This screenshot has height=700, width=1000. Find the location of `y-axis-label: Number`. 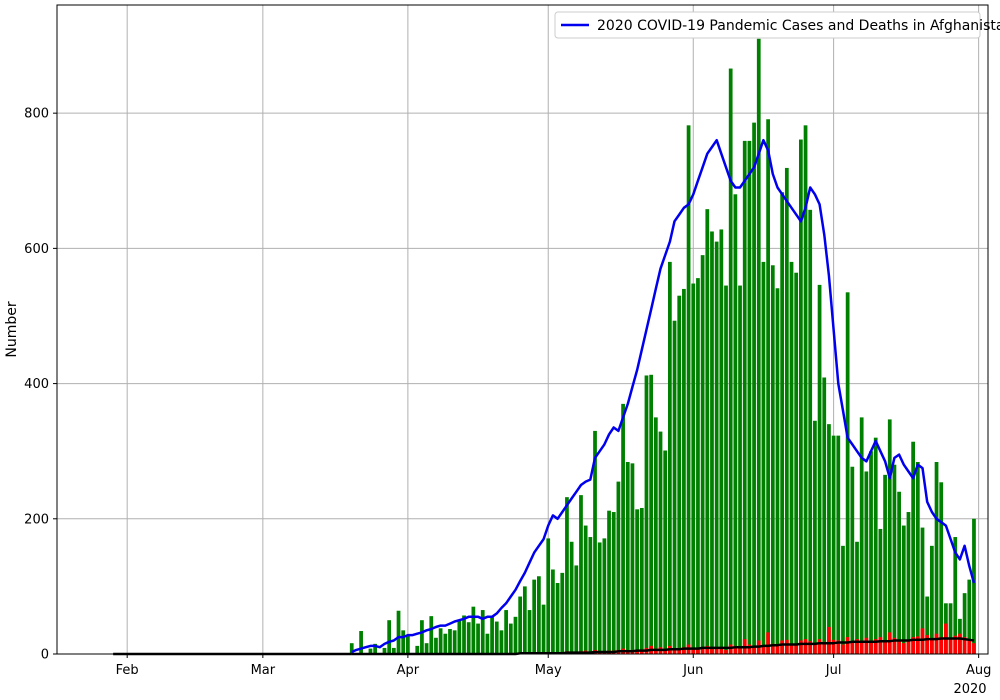

y-axis-label: Number is located at coordinates (12, 329).